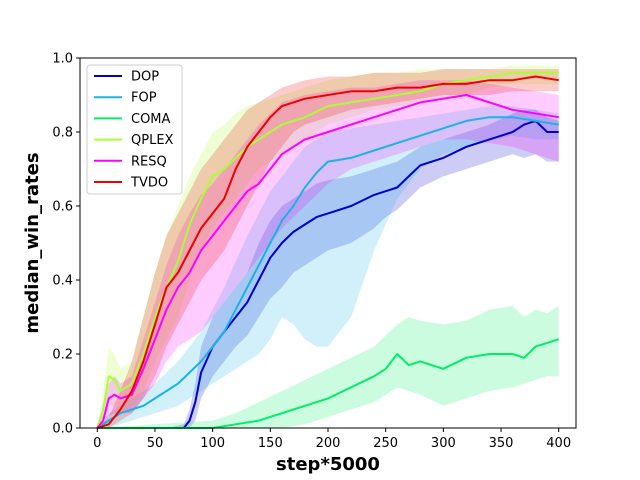 This screenshot has width=640, height=480. Describe the element at coordinates (149, 183) in the screenshot. I see `legend-label-tvdo: TVDO` at that location.